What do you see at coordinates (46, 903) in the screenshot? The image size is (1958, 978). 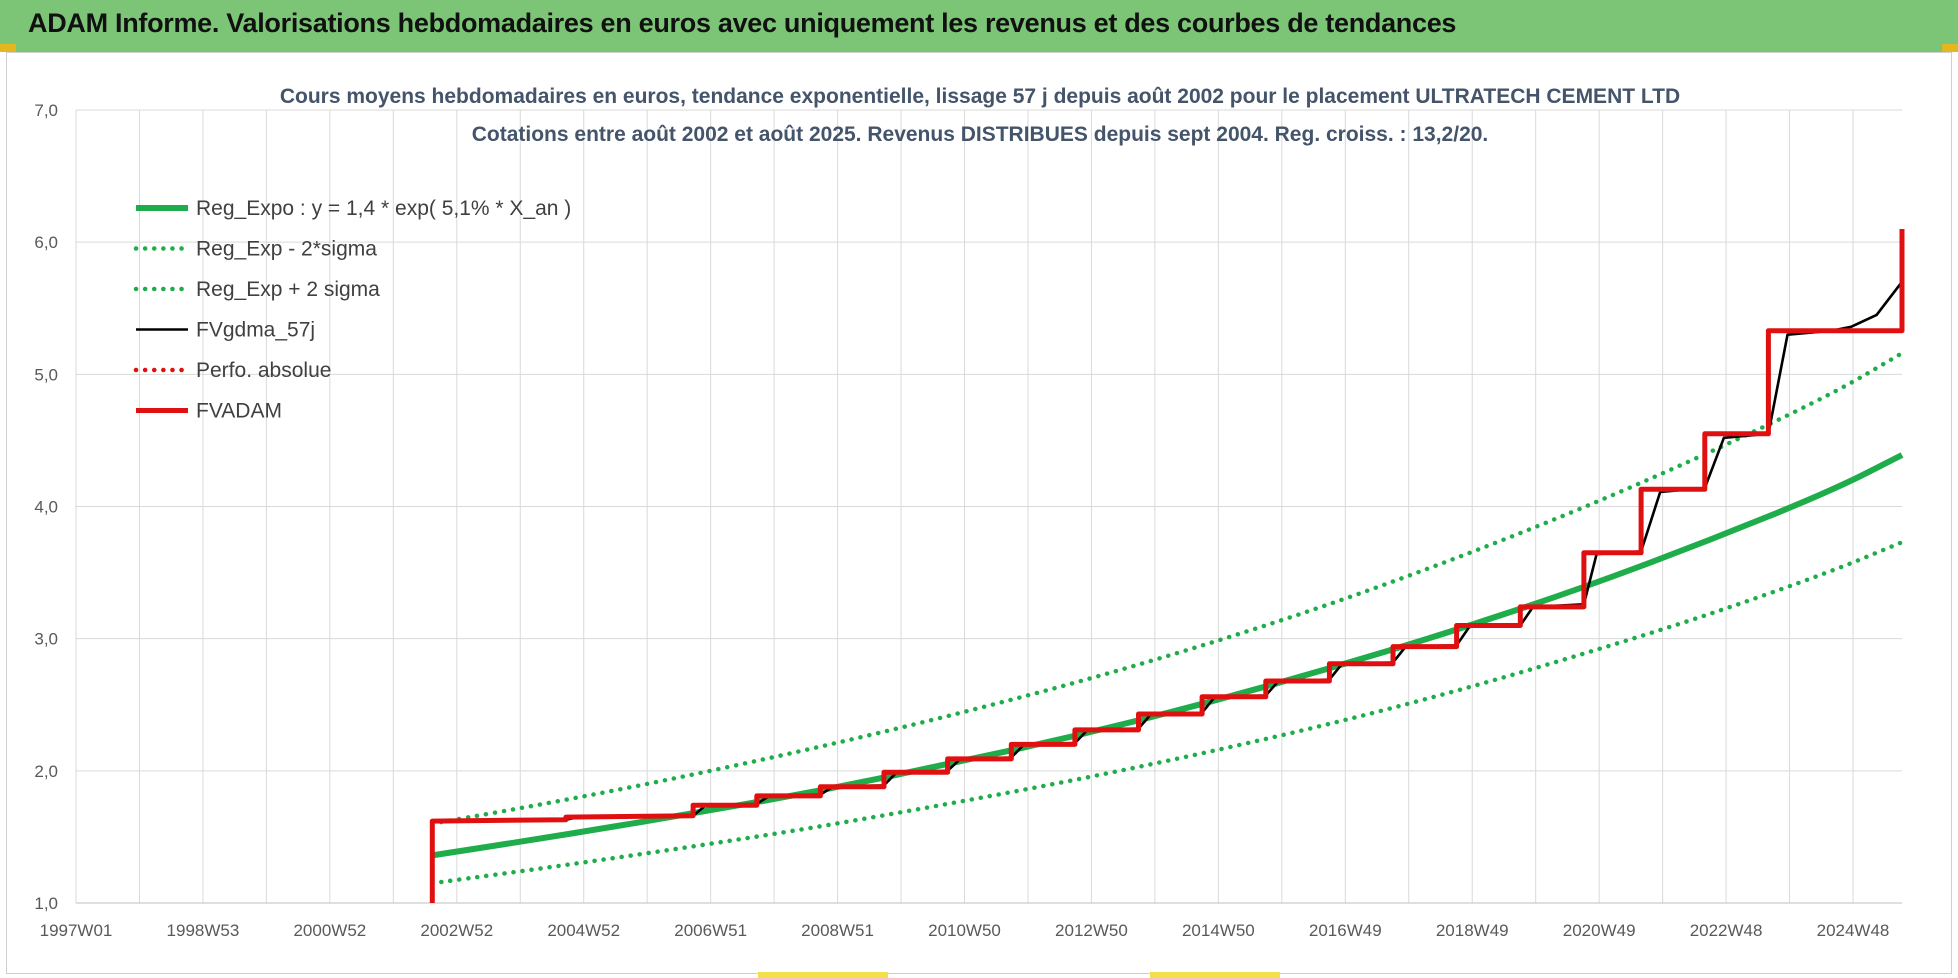 I see `y-tick-label: 1,0` at bounding box center [46, 903].